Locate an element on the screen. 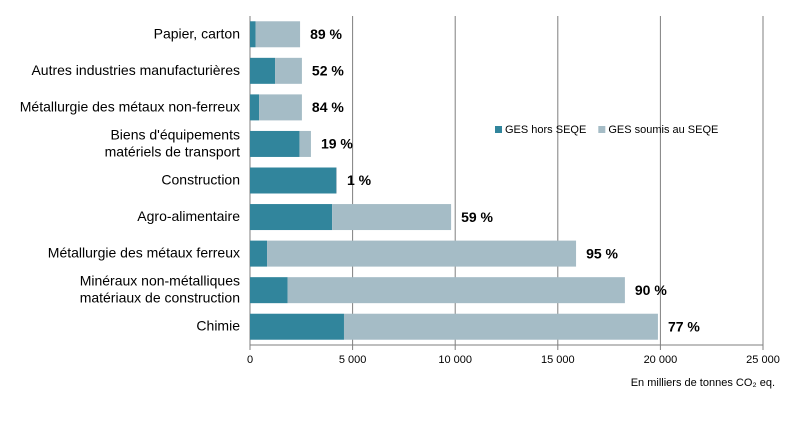 The height and width of the screenshot is (422, 805). y-tick-label: Chimie is located at coordinates (218, 325).